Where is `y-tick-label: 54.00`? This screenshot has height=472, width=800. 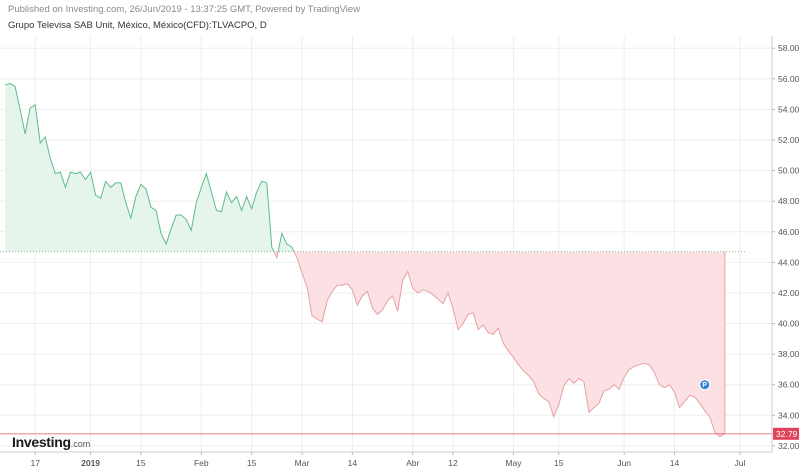
y-tick-label: 54.00 is located at coordinates (789, 109).